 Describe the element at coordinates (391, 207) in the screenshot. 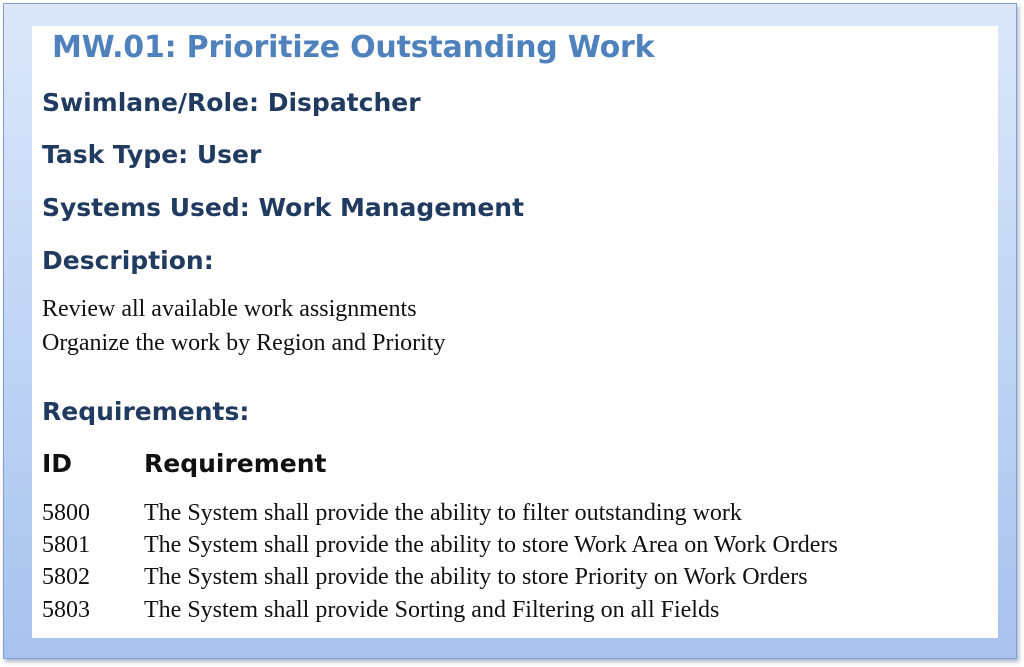

I see `systems-used-value: Work Management` at that location.